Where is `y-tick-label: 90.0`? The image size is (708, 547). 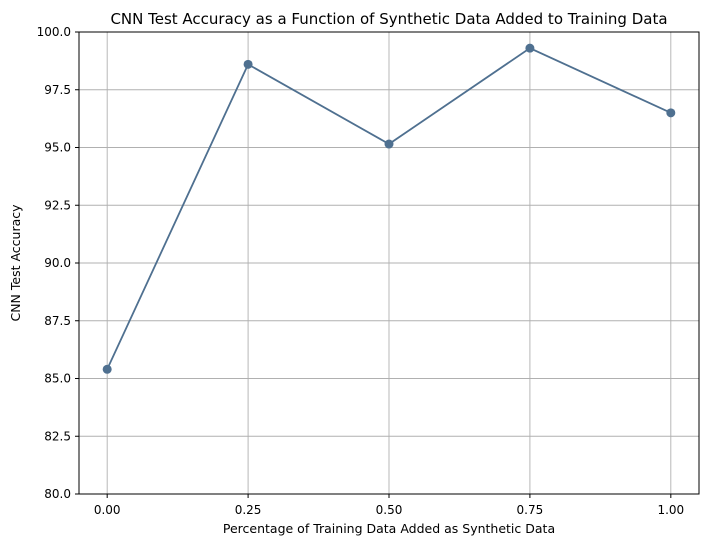
y-tick-label: 90.0 is located at coordinates (57, 263).